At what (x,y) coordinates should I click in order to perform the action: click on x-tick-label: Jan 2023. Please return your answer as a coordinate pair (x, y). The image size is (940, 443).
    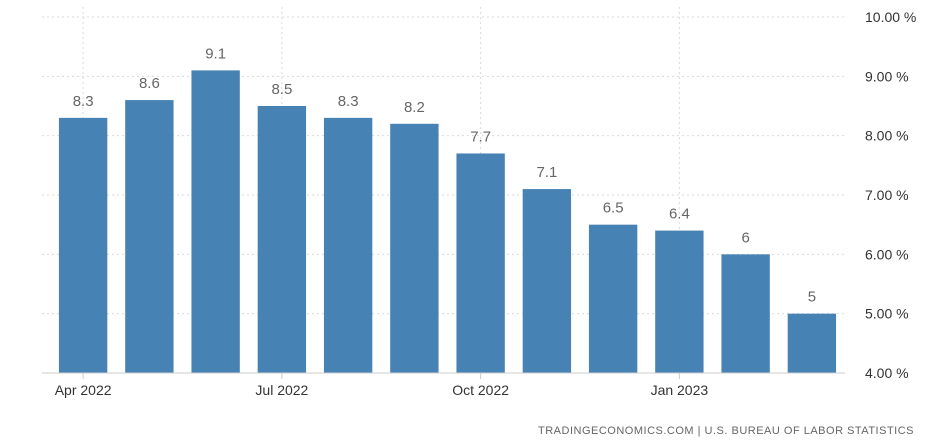
    Looking at the image, I should click on (680, 390).